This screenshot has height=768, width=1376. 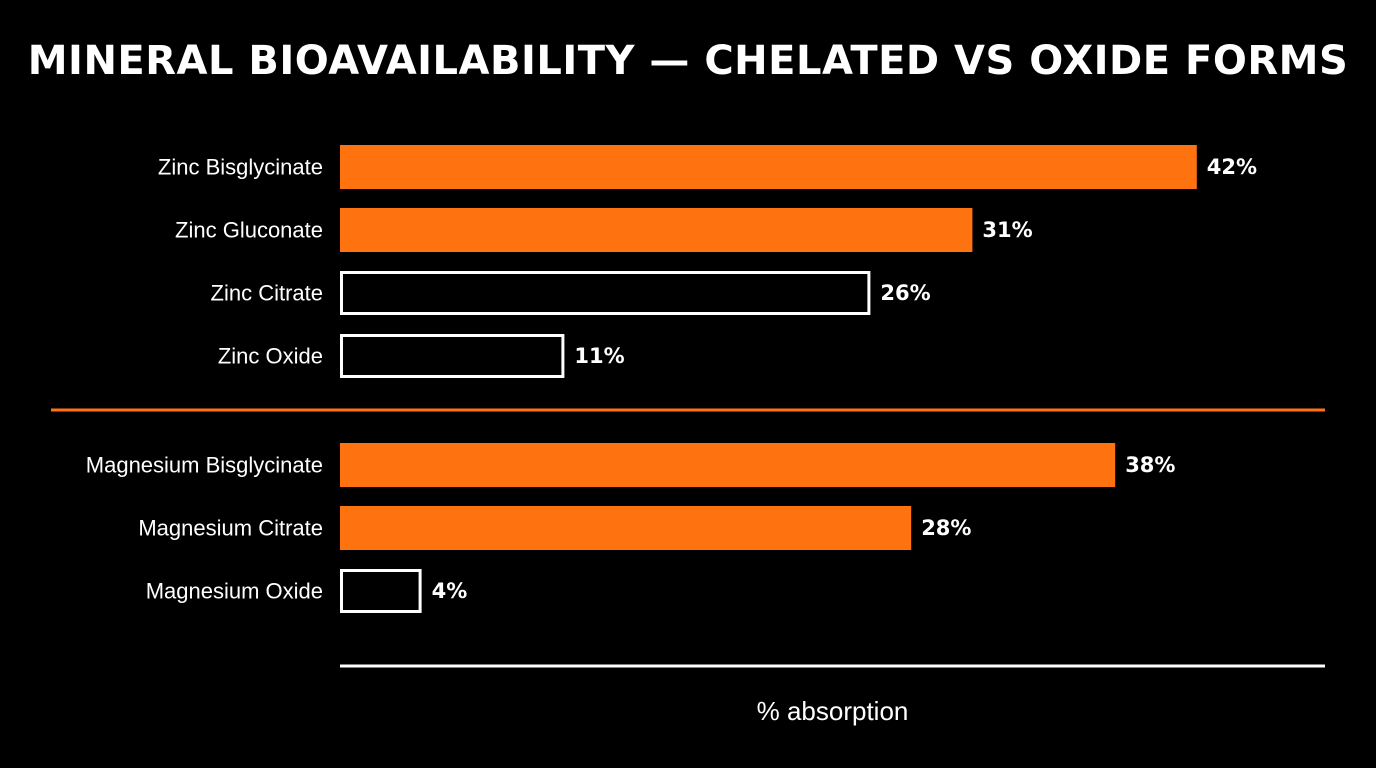 I want to click on value-label-zinc-gluconate: 31%, so click(x=1007, y=230).